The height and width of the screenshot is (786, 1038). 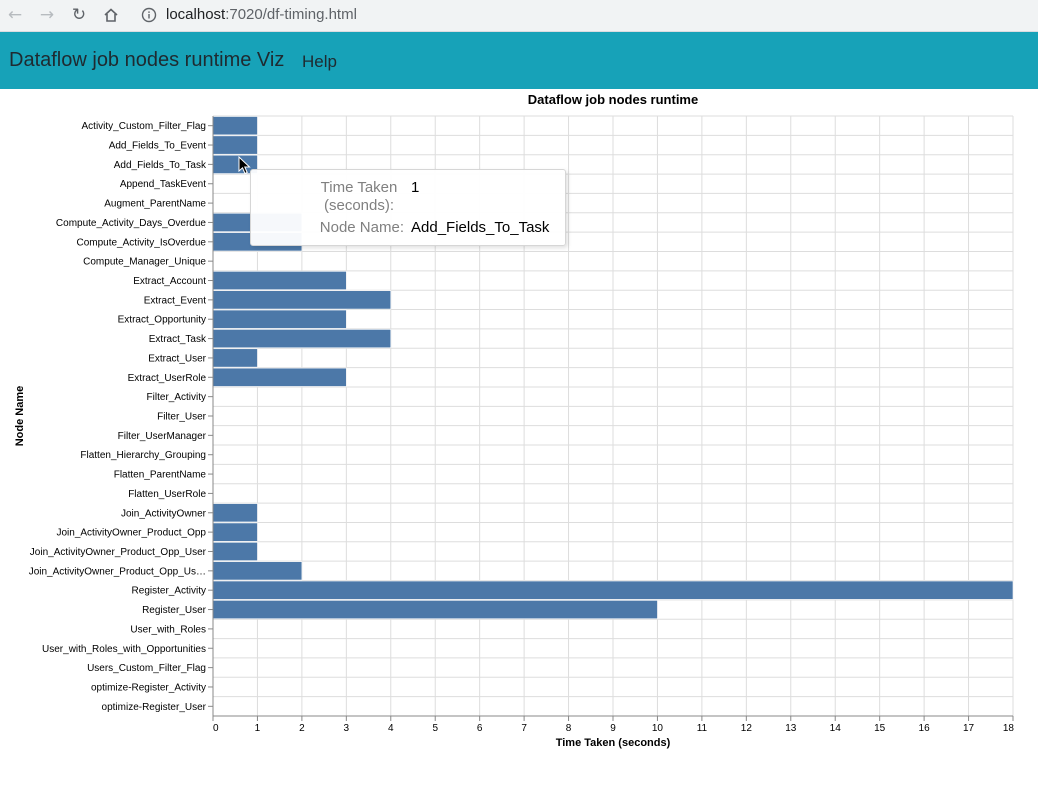 What do you see at coordinates (160, 165) in the screenshot?
I see `y-tick-label: Add_Fields_To_Task` at bounding box center [160, 165].